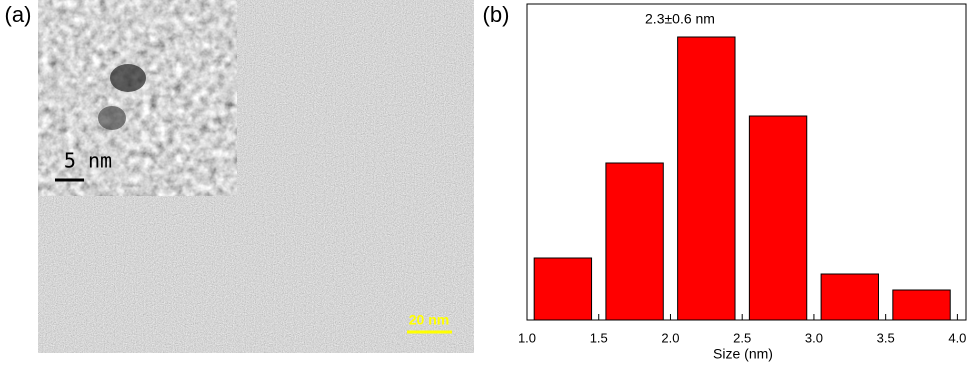  What do you see at coordinates (814, 337) in the screenshot?
I see `x-tick-label: 3.0` at bounding box center [814, 337].